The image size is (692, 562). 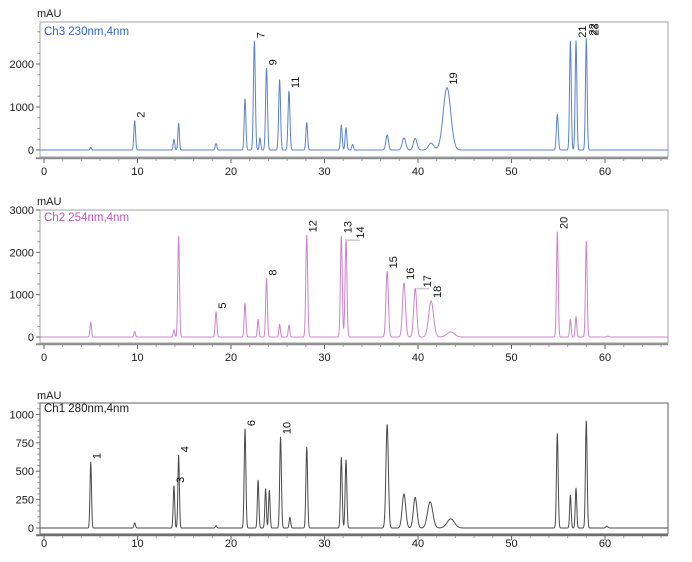 I want to click on peak-label: 14, so click(x=361, y=232).